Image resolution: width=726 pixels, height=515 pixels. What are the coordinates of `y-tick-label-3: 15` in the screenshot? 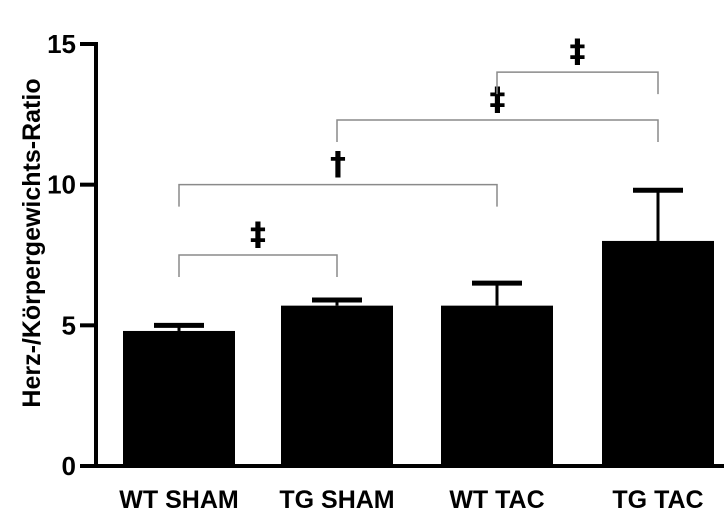 It's located at (61, 44).